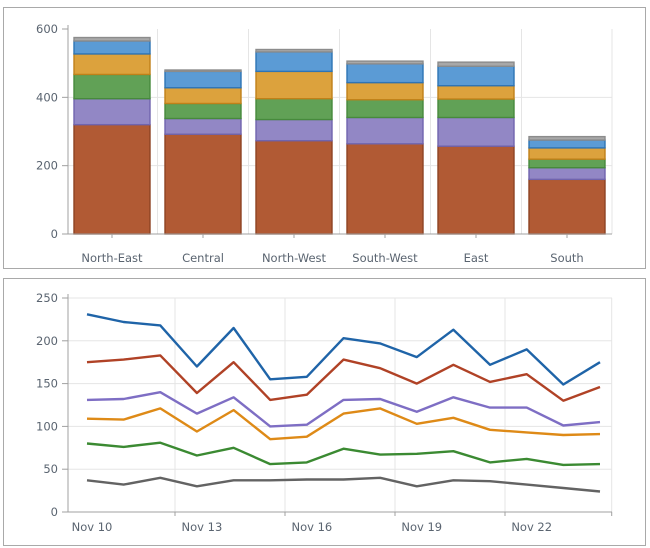  What do you see at coordinates (531, 527) in the screenshot?
I see `x-tick-label: Nov 22` at bounding box center [531, 527].